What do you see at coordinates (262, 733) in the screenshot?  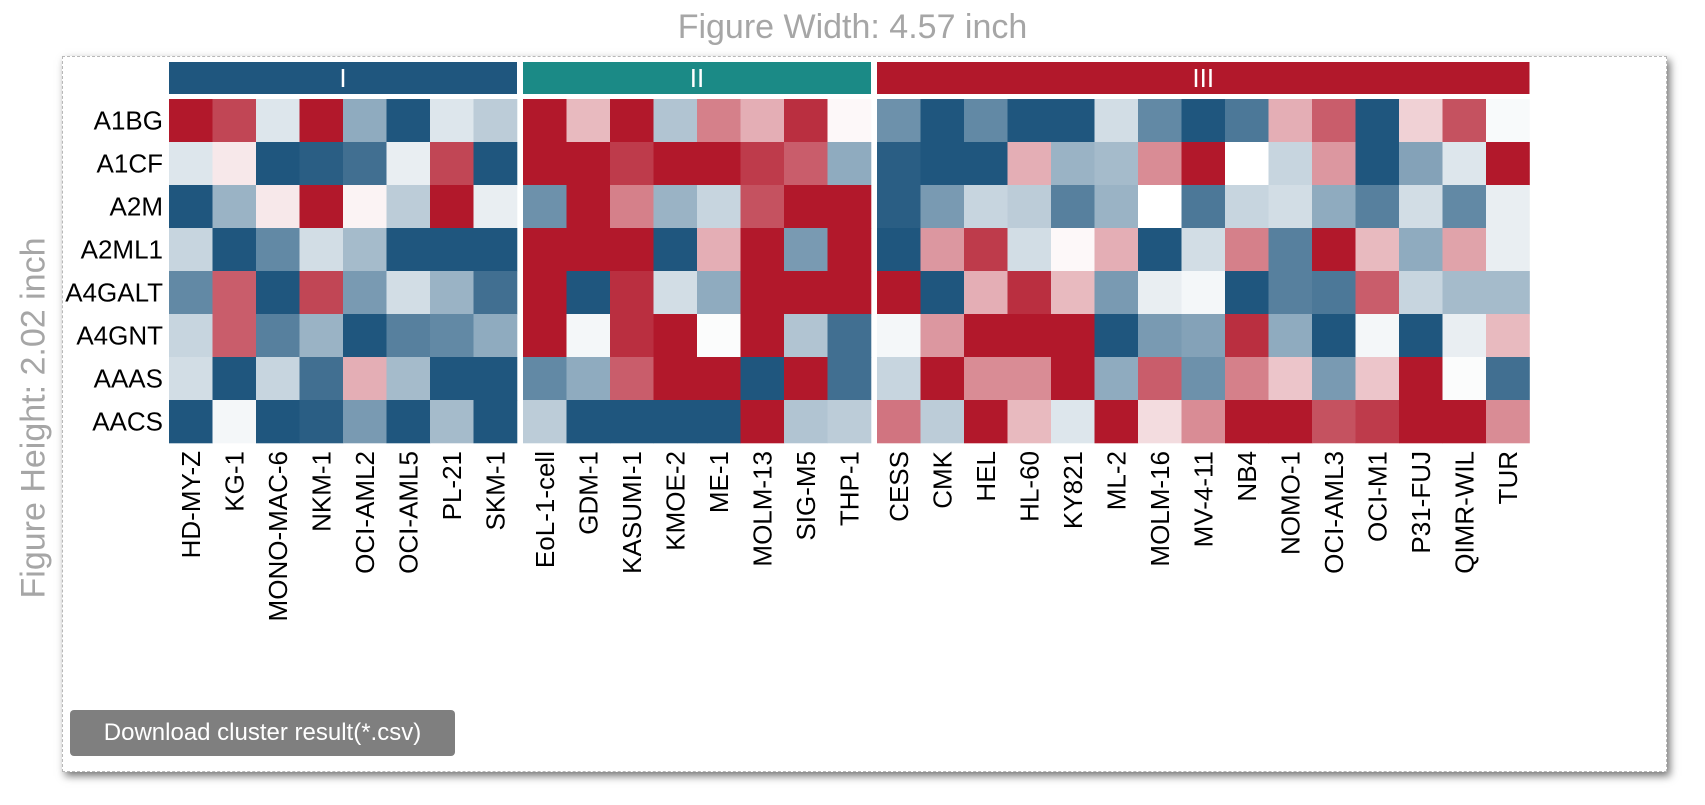 I see `download-cluster-result-button: Download cluster result(*.csv)` at bounding box center [262, 733].